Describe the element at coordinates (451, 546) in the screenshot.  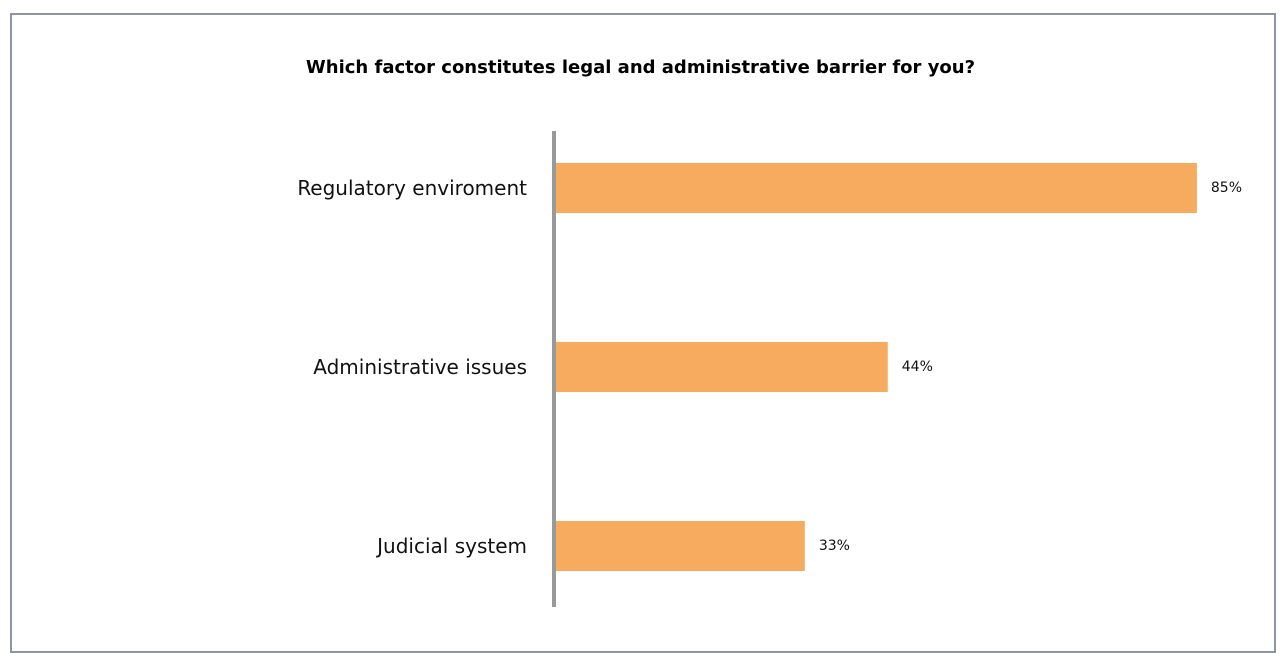
I see `category-label: Judicial system` at that location.